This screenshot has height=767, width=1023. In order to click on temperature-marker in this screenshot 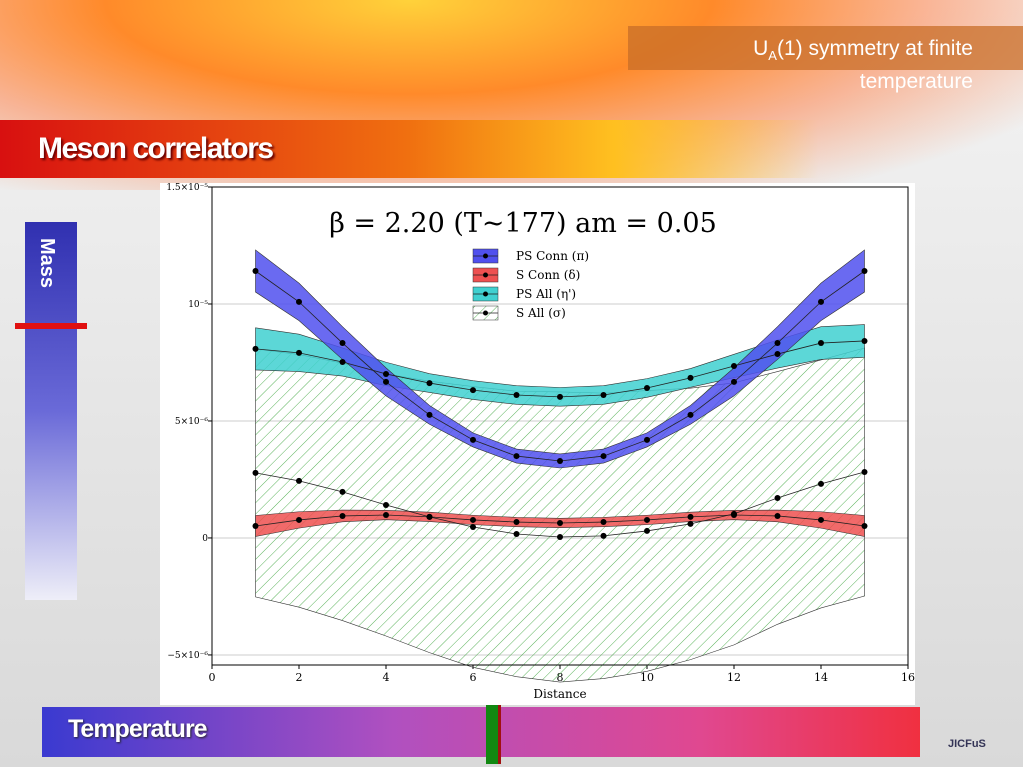, I will do `click(493, 732)`.